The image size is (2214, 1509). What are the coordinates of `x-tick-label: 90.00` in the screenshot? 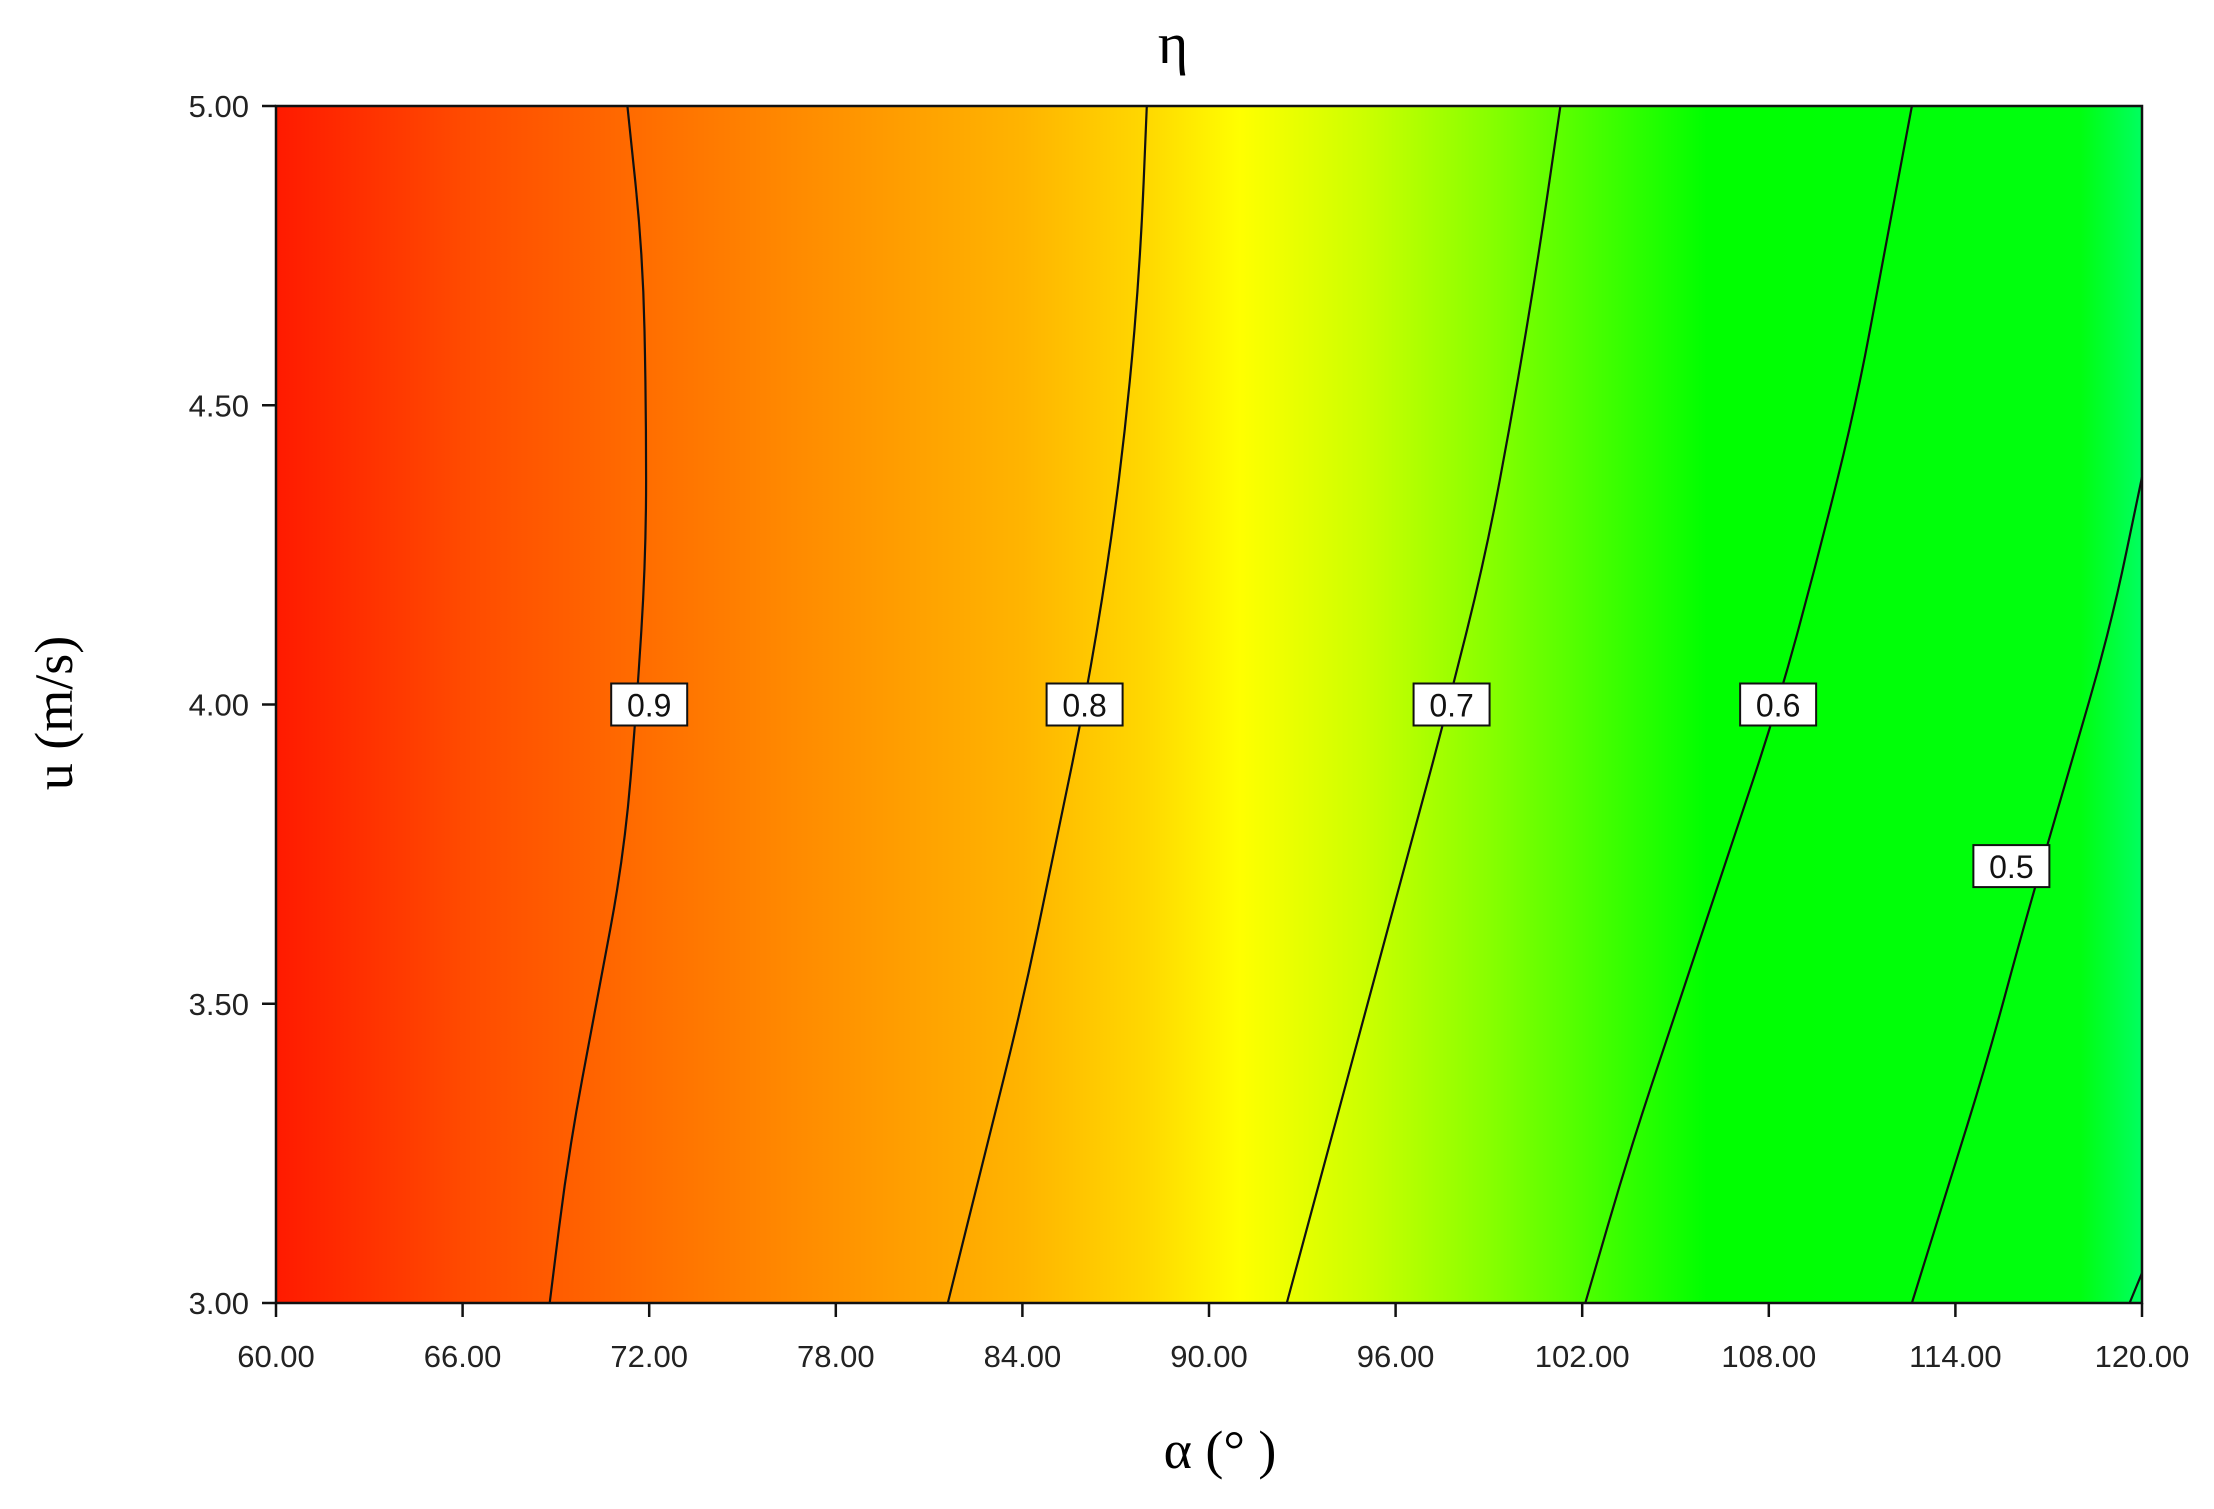 It's located at (1209, 1356).